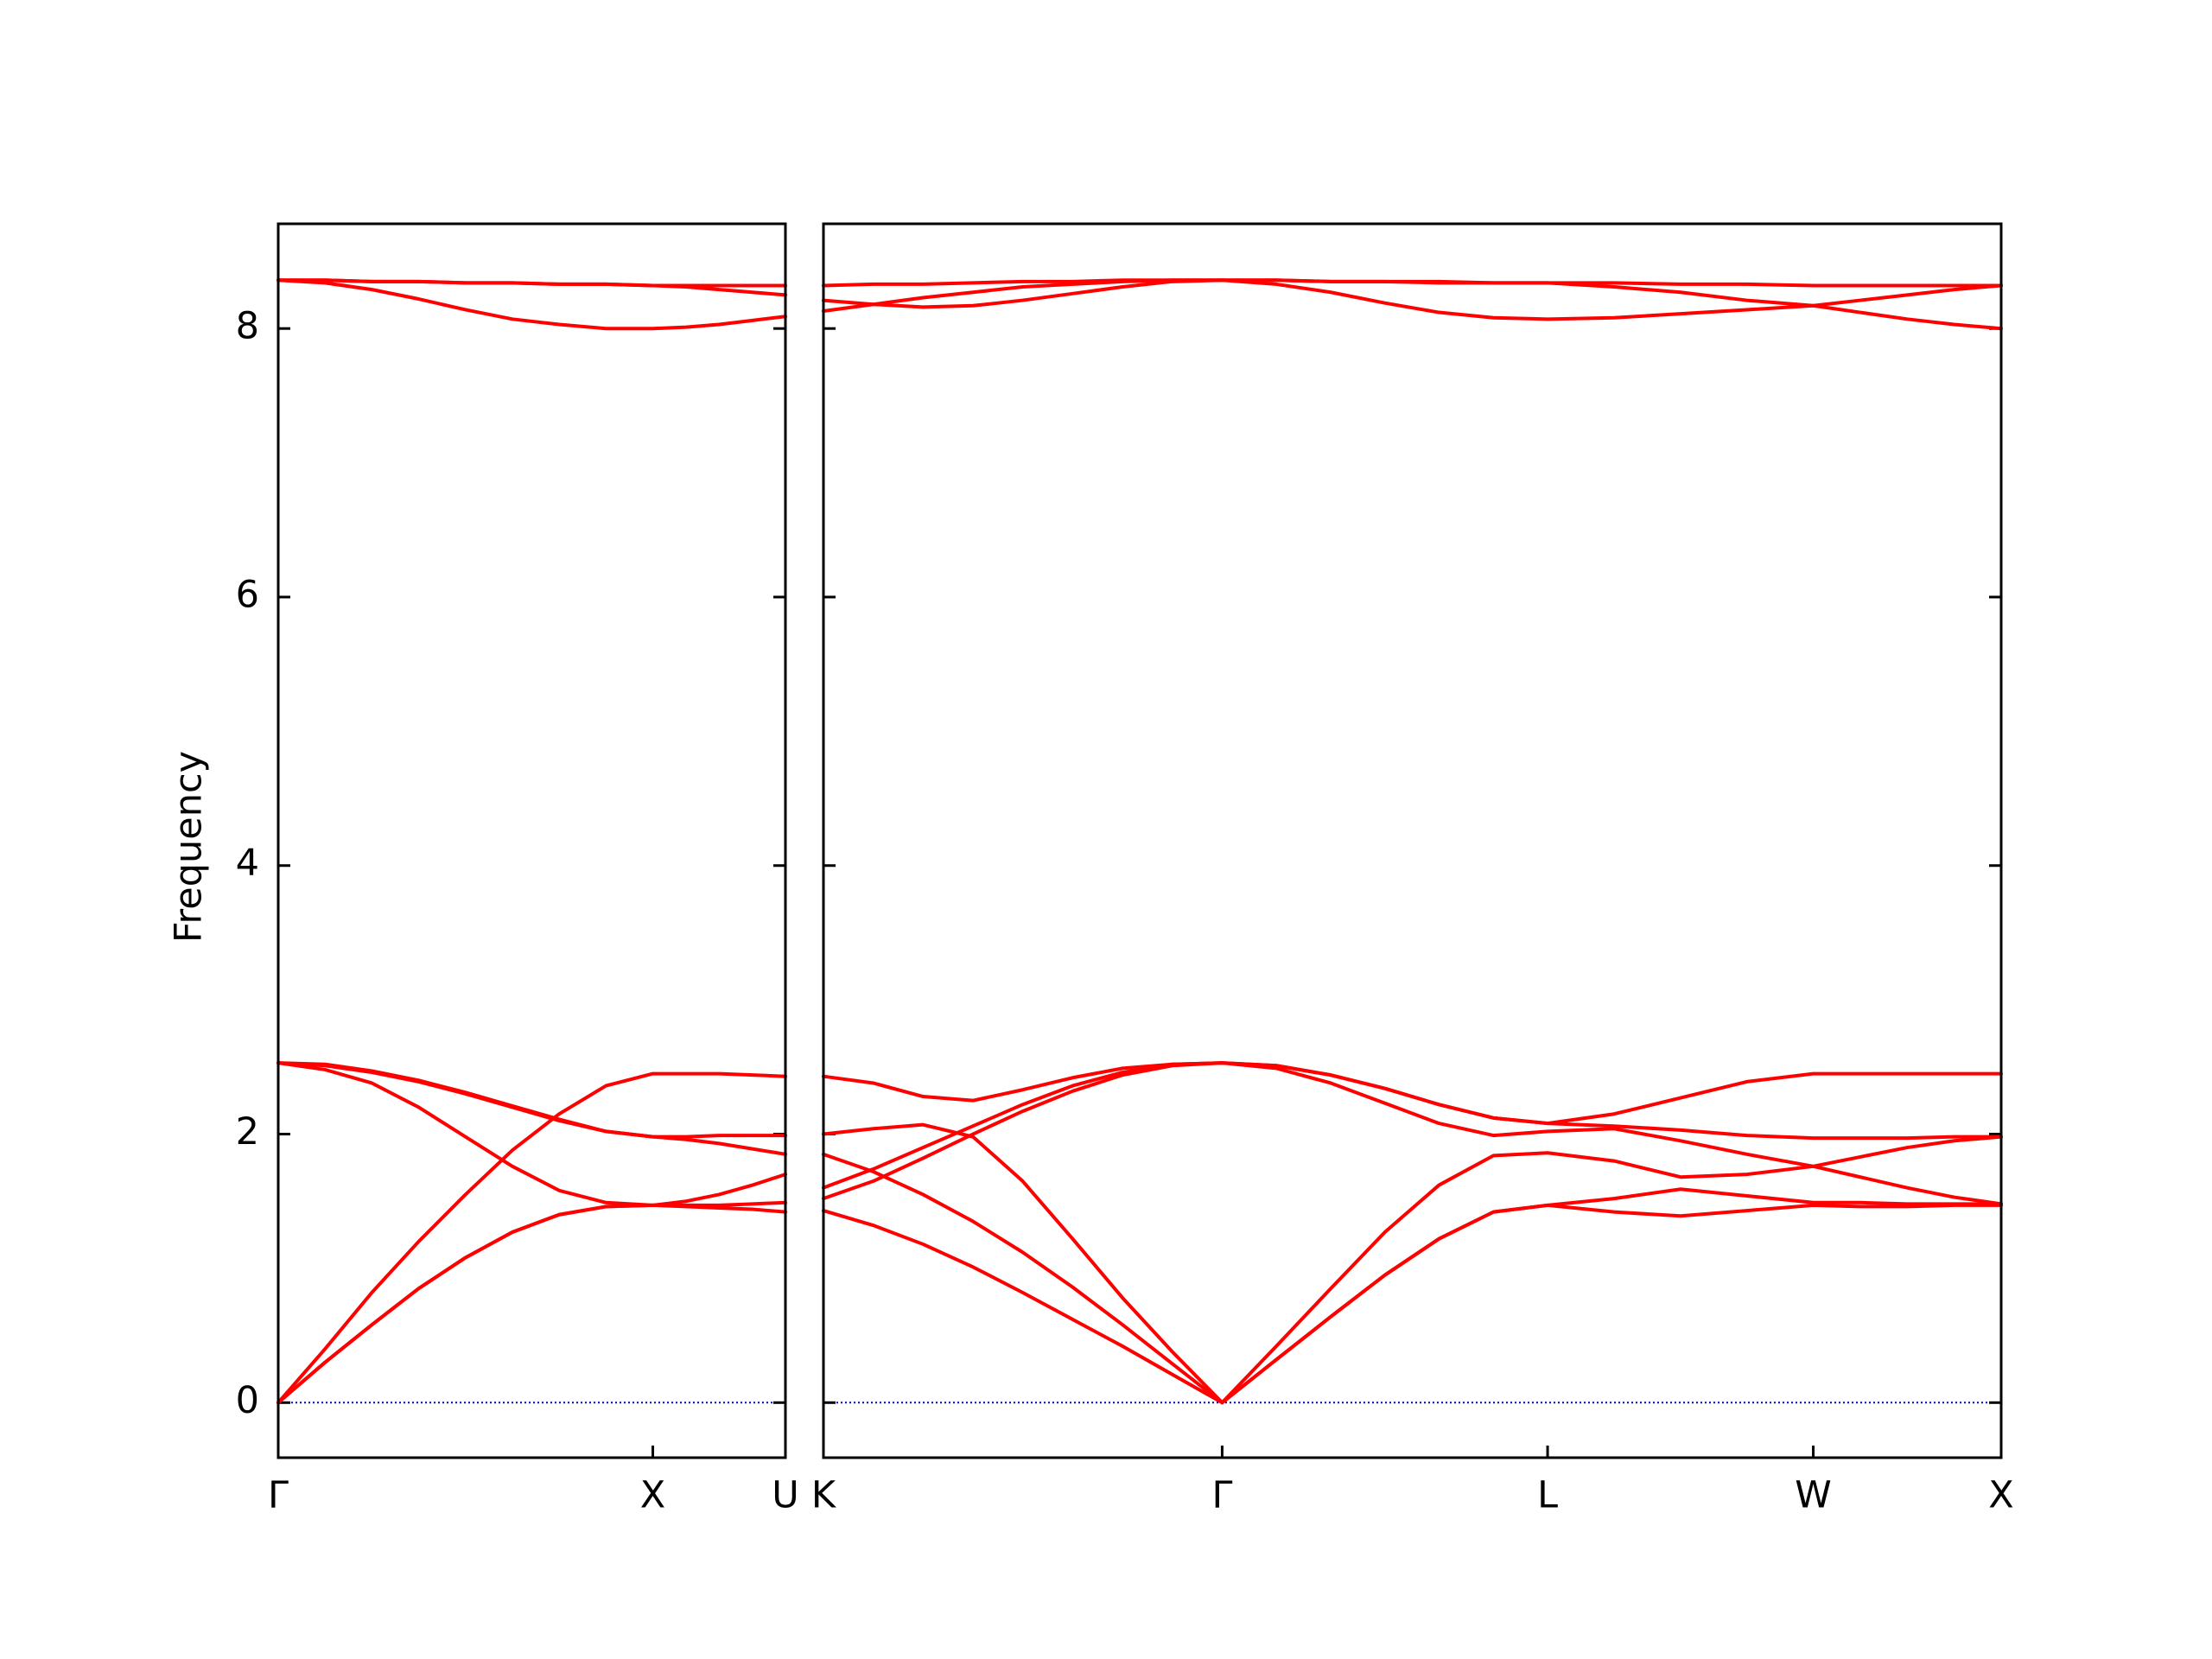  What do you see at coordinates (247, 1400) in the screenshot?
I see `y-tick-label: 0` at bounding box center [247, 1400].